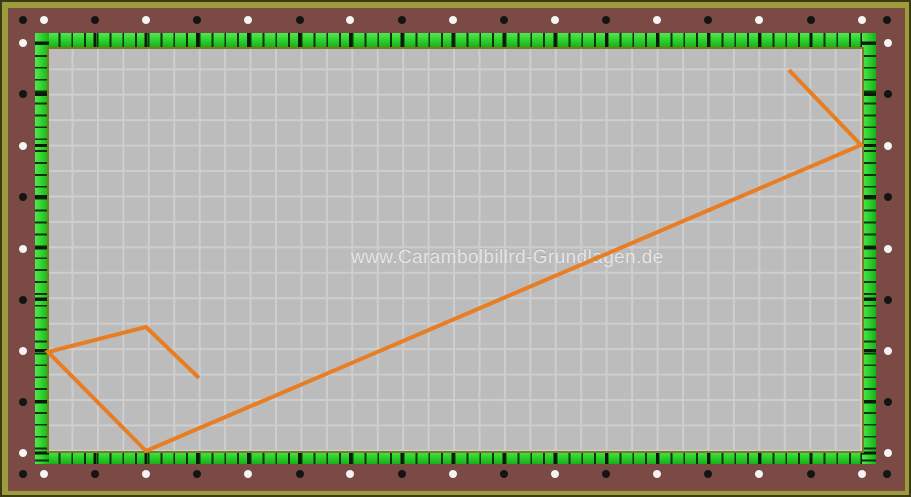 The image size is (911, 497). What do you see at coordinates (455, 457) in the screenshot?
I see `cushion-bottom` at bounding box center [455, 457].